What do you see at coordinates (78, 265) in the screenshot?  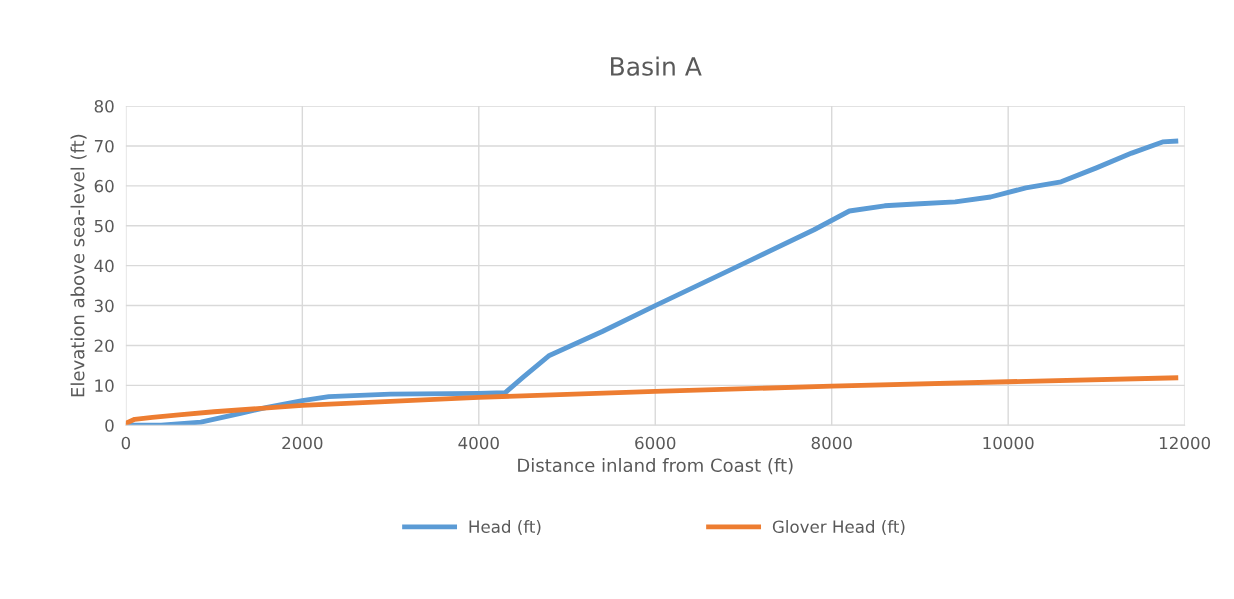 I see `y-axis-title: Elevation above sea-level (ft)` at bounding box center [78, 265].